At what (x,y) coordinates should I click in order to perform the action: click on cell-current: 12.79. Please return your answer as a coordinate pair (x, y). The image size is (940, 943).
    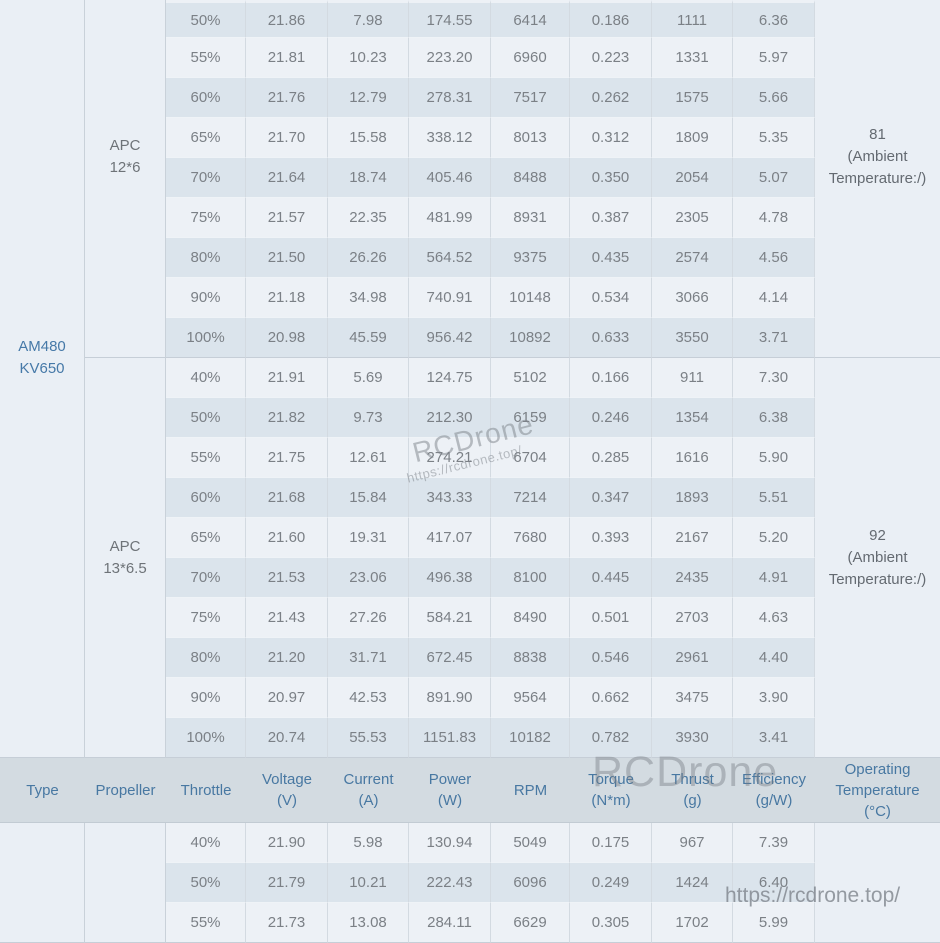
    Looking at the image, I should click on (368, 98).